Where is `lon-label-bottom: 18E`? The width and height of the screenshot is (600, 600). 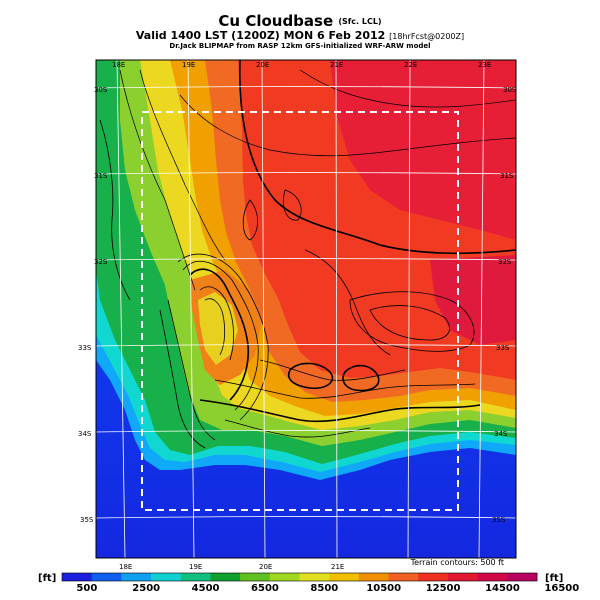
lon-label-bottom: 18E is located at coordinates (125, 567).